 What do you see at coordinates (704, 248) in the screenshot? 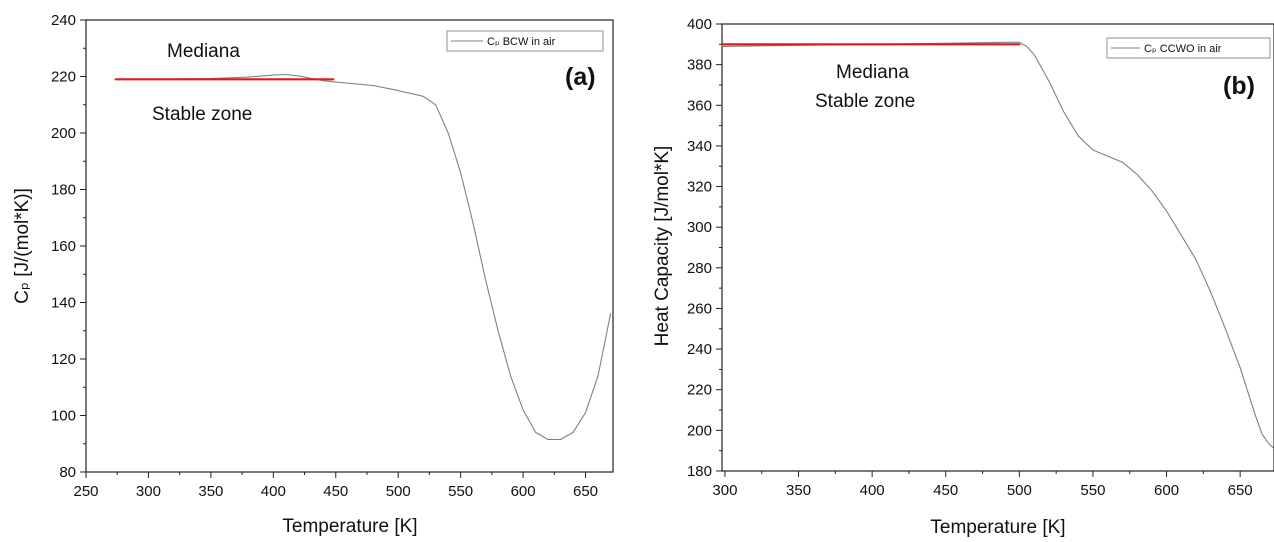
I see `y-axis-b: 180 200 220 240 260 280 300 320 340 360 380 400` at bounding box center [704, 248].